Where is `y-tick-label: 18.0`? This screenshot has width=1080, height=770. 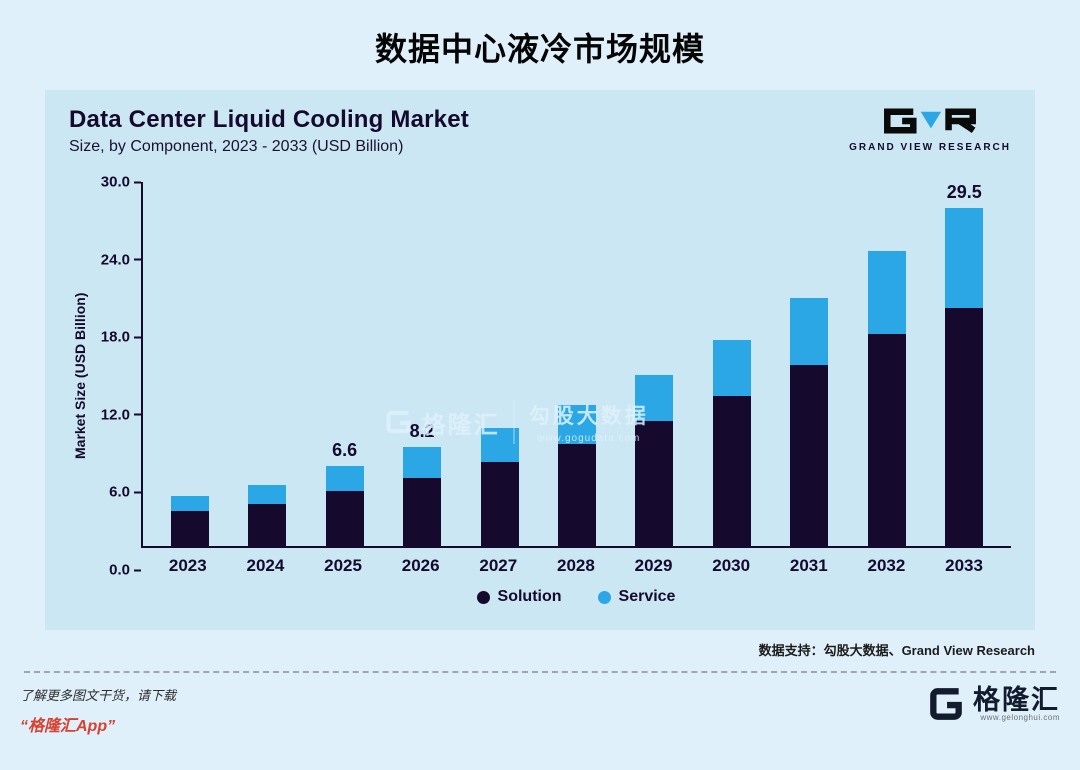 y-tick-label: 18.0 is located at coordinates (115, 337).